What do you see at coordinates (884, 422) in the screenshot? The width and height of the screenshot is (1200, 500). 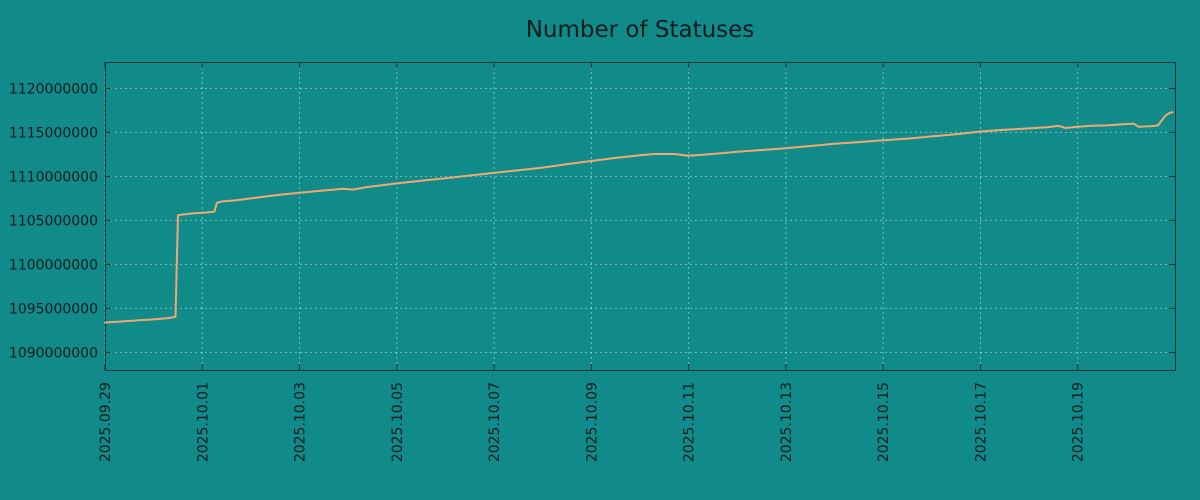 I see `x-tick-label: 2025.10.15` at bounding box center [884, 422].